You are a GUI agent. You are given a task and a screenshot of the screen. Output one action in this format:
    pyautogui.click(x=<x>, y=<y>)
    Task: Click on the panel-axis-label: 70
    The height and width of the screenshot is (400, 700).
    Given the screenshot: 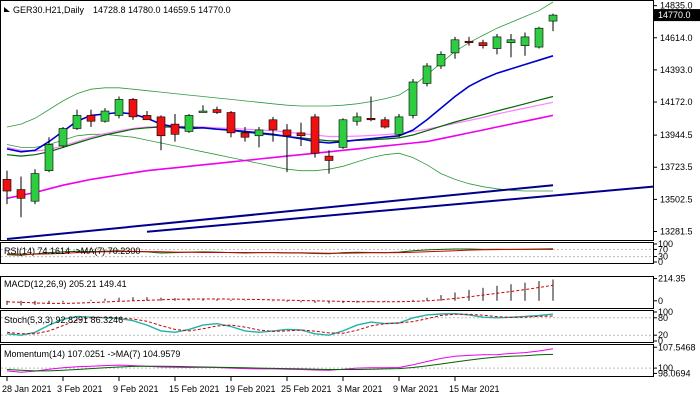 What is the action you would take?
    pyautogui.click(x=663, y=249)
    